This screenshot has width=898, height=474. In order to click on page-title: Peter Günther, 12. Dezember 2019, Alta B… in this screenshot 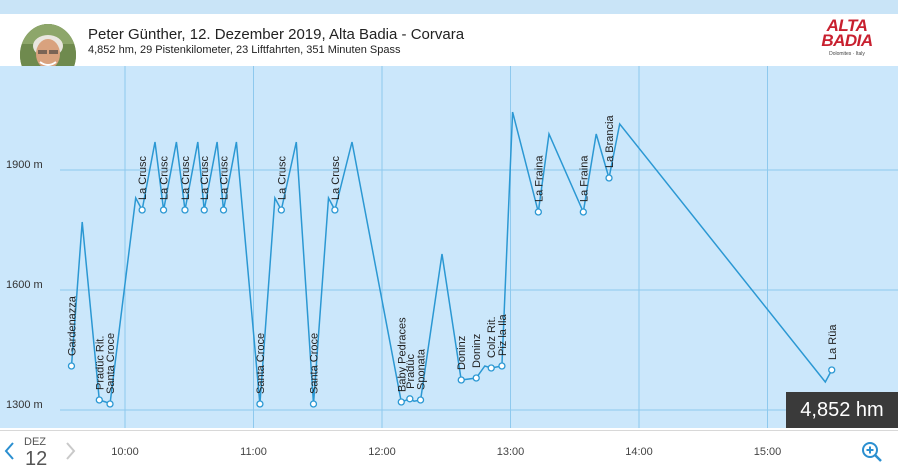, I will do `click(276, 34)`.